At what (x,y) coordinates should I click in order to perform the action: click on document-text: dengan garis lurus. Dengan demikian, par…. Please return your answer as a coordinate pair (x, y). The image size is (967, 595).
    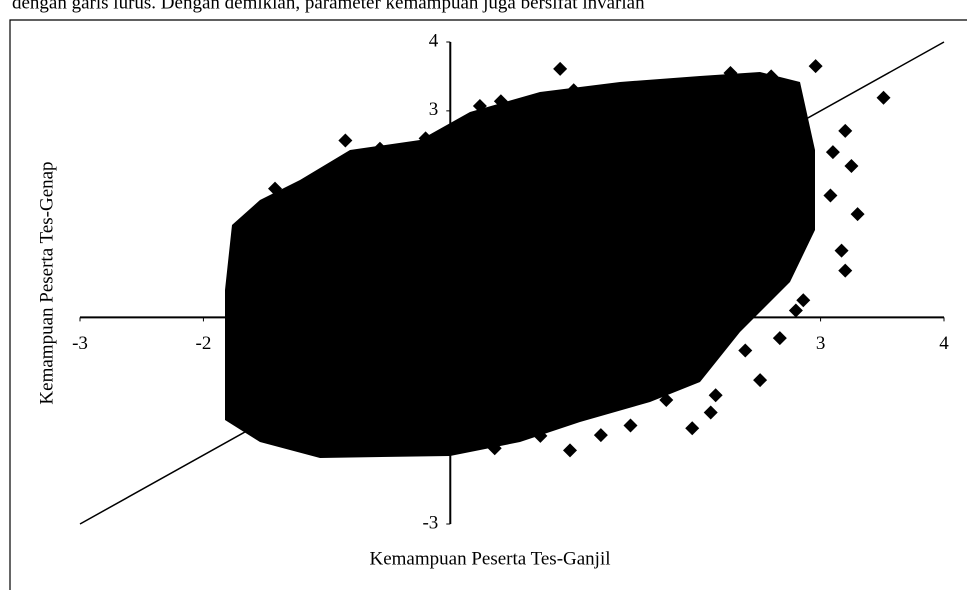
    Looking at the image, I should click on (328, 6).